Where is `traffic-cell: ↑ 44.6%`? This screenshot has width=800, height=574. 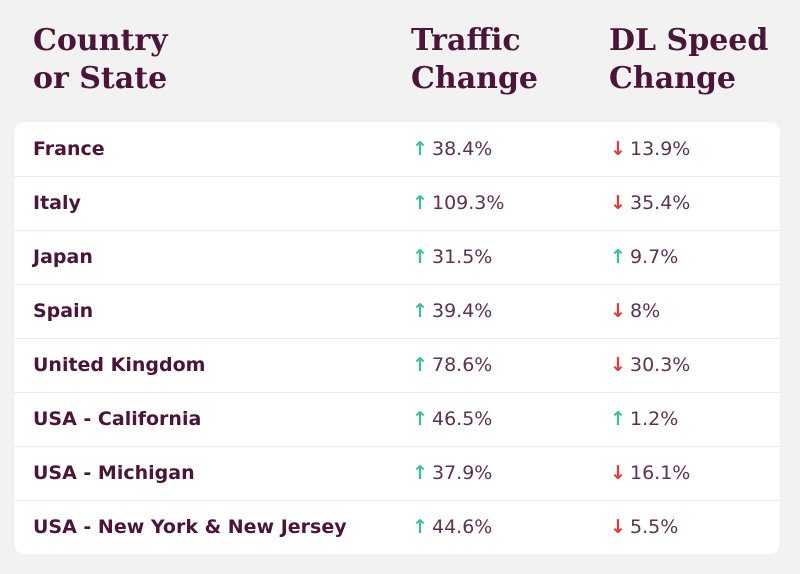 traffic-cell: ↑ 44.6% is located at coordinates (452, 527).